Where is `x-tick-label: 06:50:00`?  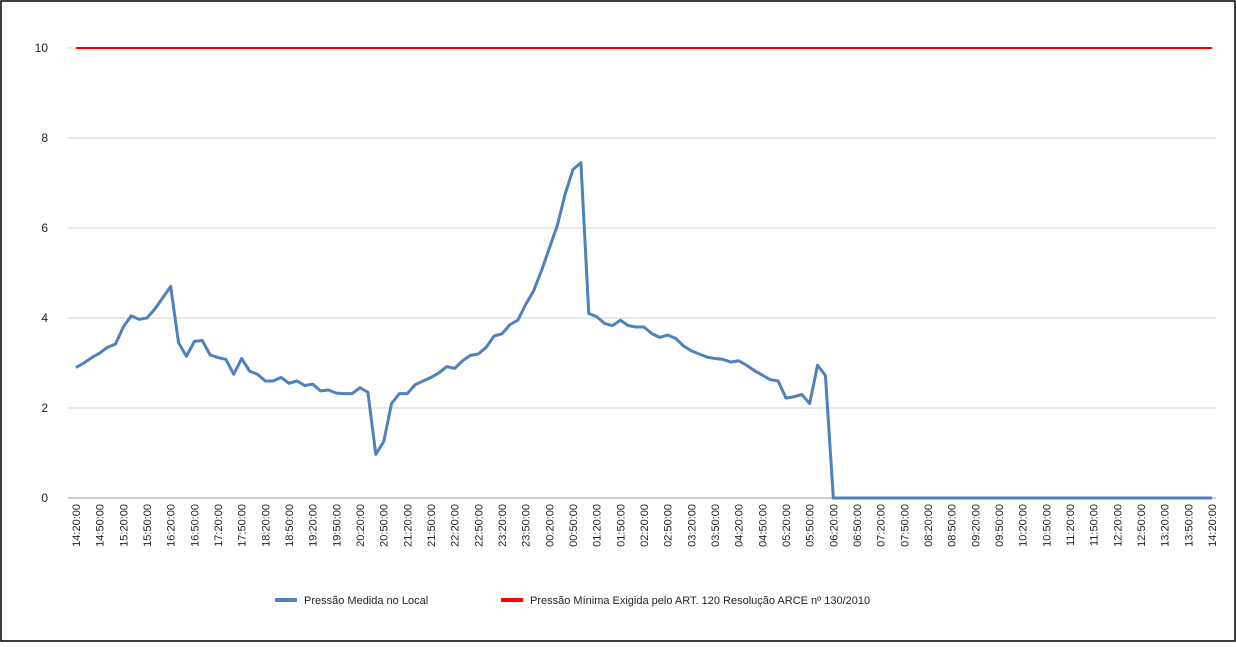
x-tick-label: 06:50:00 is located at coordinates (858, 525).